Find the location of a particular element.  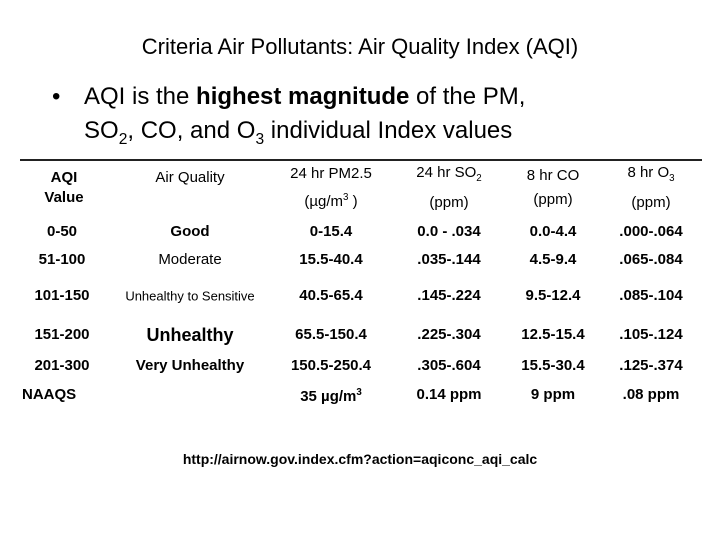

table-cell: 0.0 - .034 is located at coordinates (448, 232).